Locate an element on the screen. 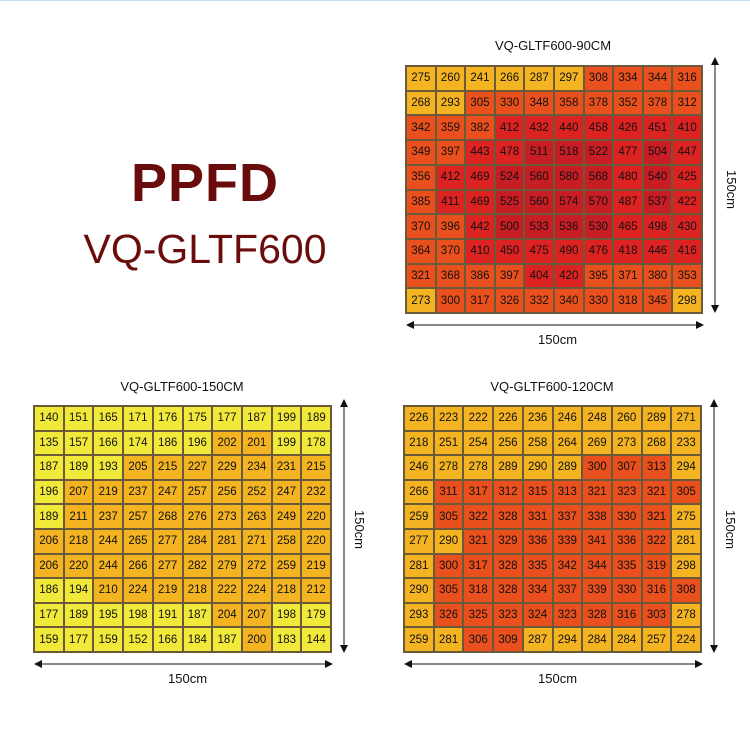  heatmap-cell: 249 is located at coordinates (286, 516).